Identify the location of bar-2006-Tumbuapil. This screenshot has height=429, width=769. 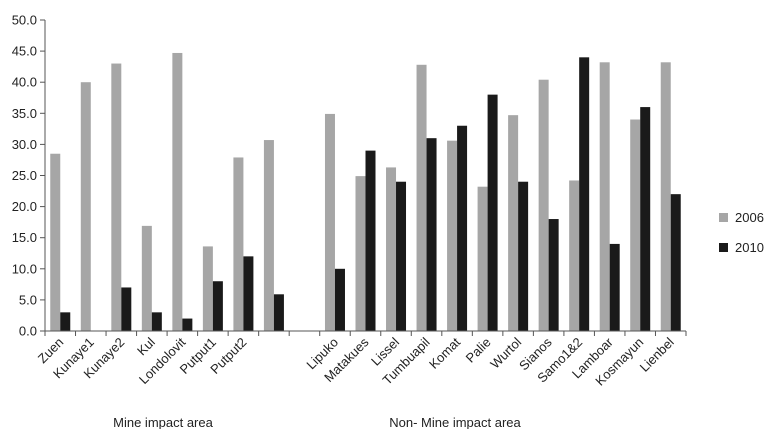
(421, 197).